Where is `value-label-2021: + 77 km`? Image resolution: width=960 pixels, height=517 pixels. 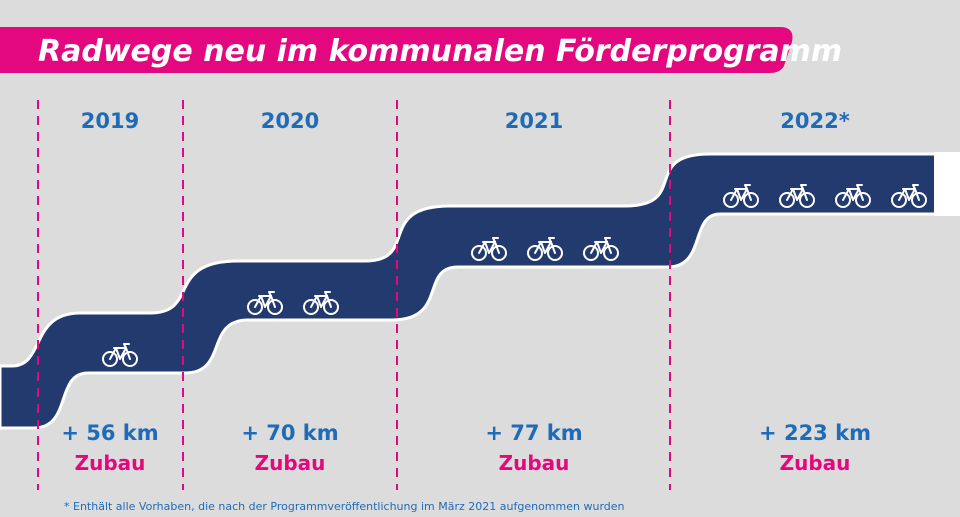
value-label-2021: + 77 km is located at coordinates (533, 433).